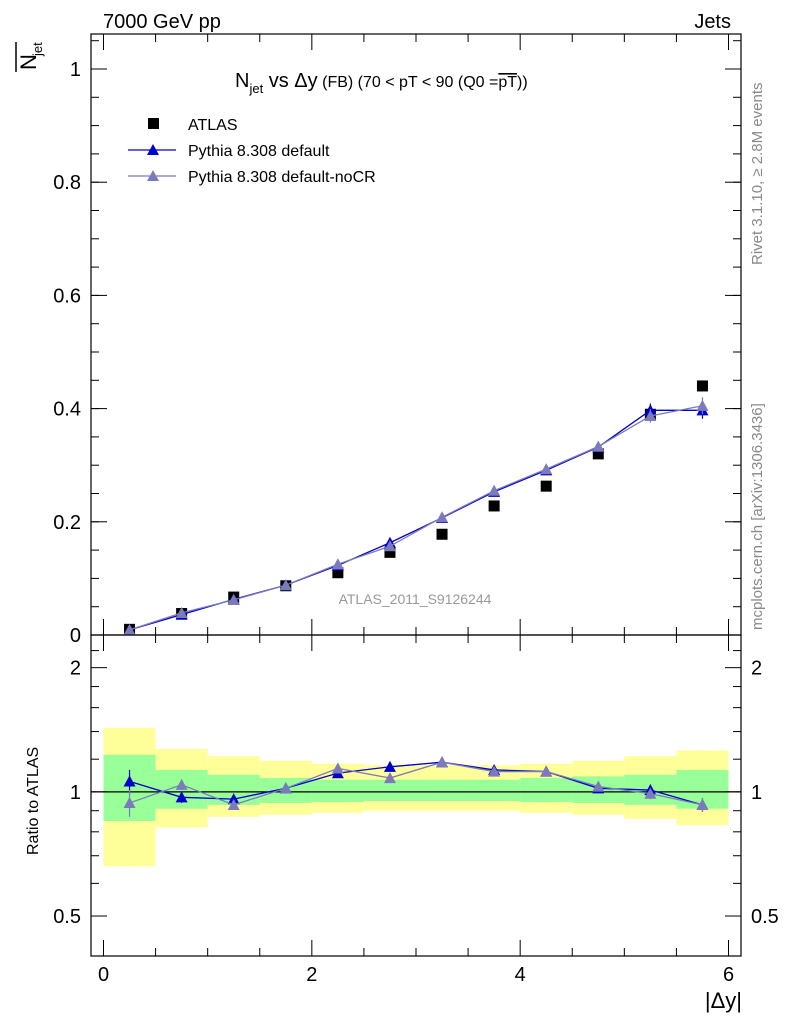 The height and width of the screenshot is (1024, 786). What do you see at coordinates (67, 410) in the screenshot?
I see `y-tick-label: 0.4` at bounding box center [67, 410].